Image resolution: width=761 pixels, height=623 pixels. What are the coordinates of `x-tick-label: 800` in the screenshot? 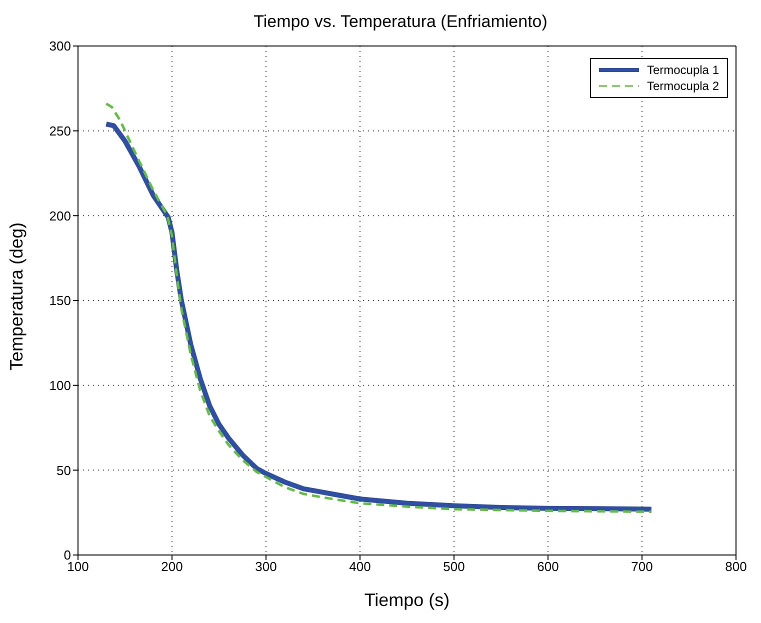 It's located at (736, 566).